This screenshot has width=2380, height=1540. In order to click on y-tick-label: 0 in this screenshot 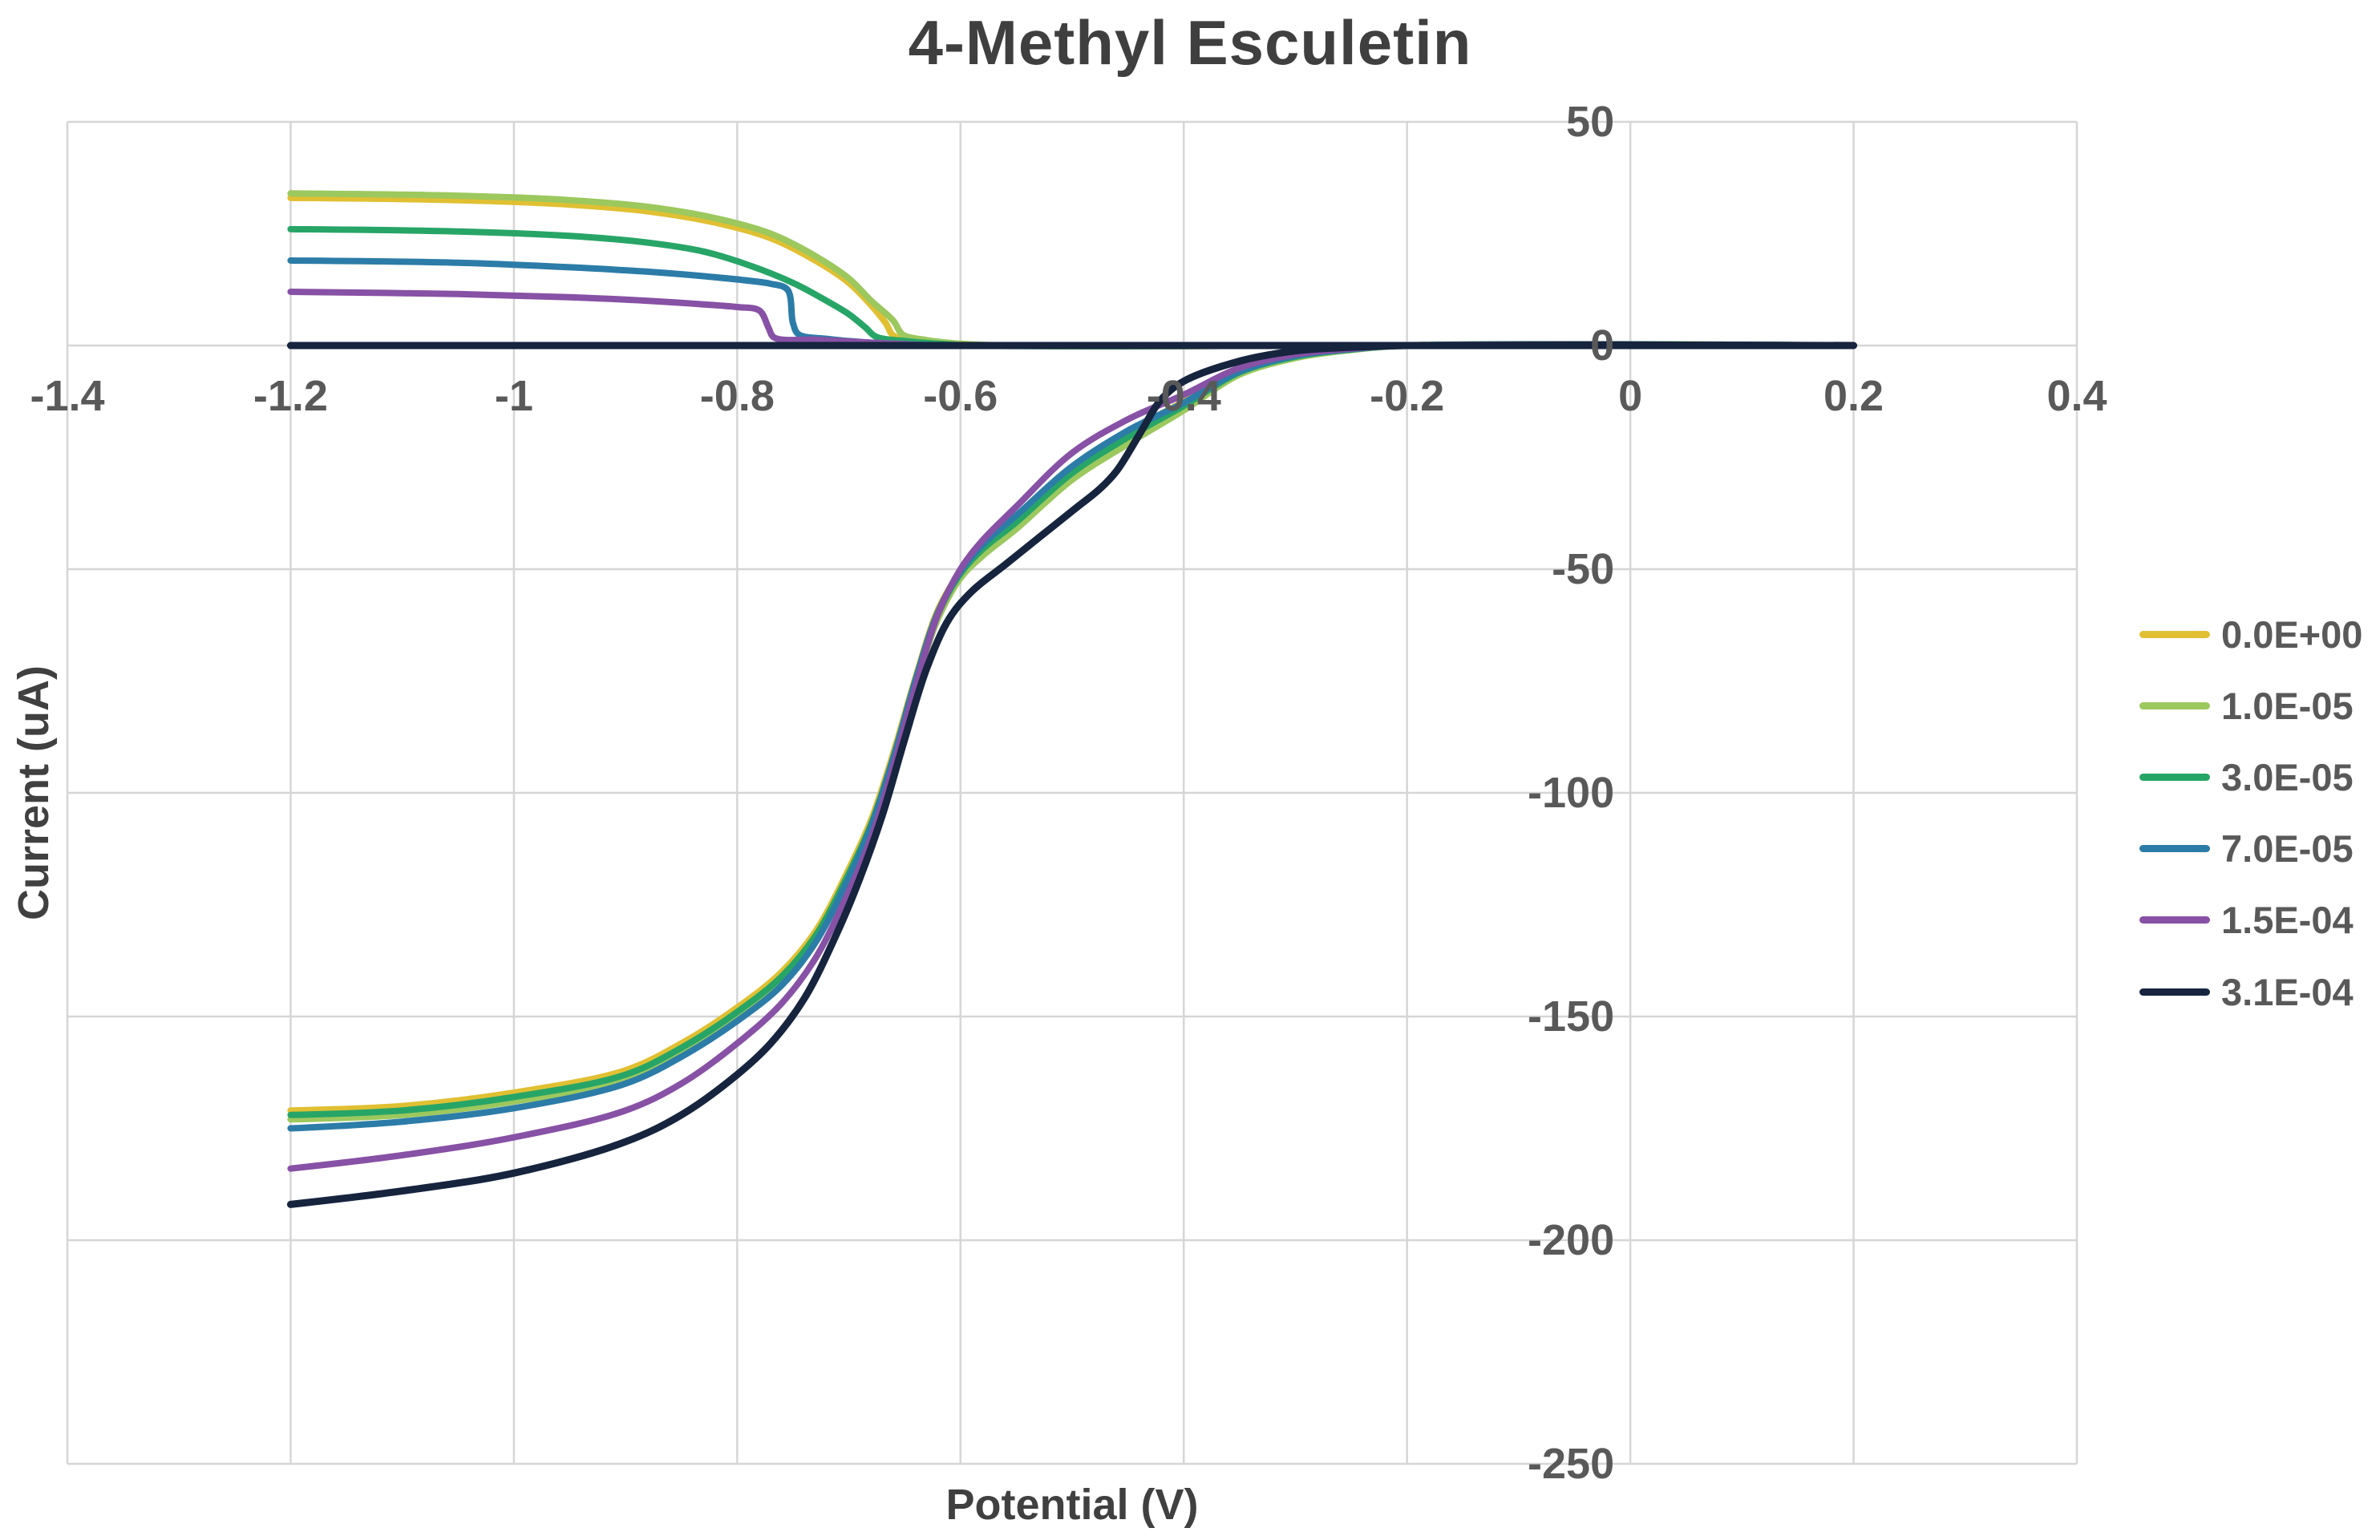, I will do `click(1603, 346)`.